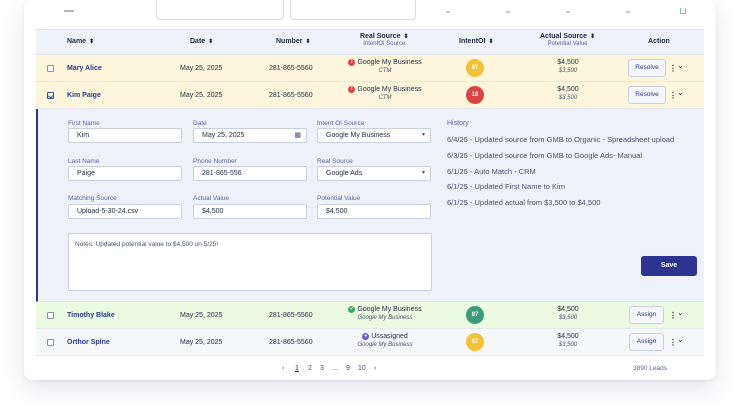 The image size is (740, 418). What do you see at coordinates (568, 40) in the screenshot?
I see `column-actual-source: Actual Source ⬍ Potential Value` at bounding box center [568, 40].